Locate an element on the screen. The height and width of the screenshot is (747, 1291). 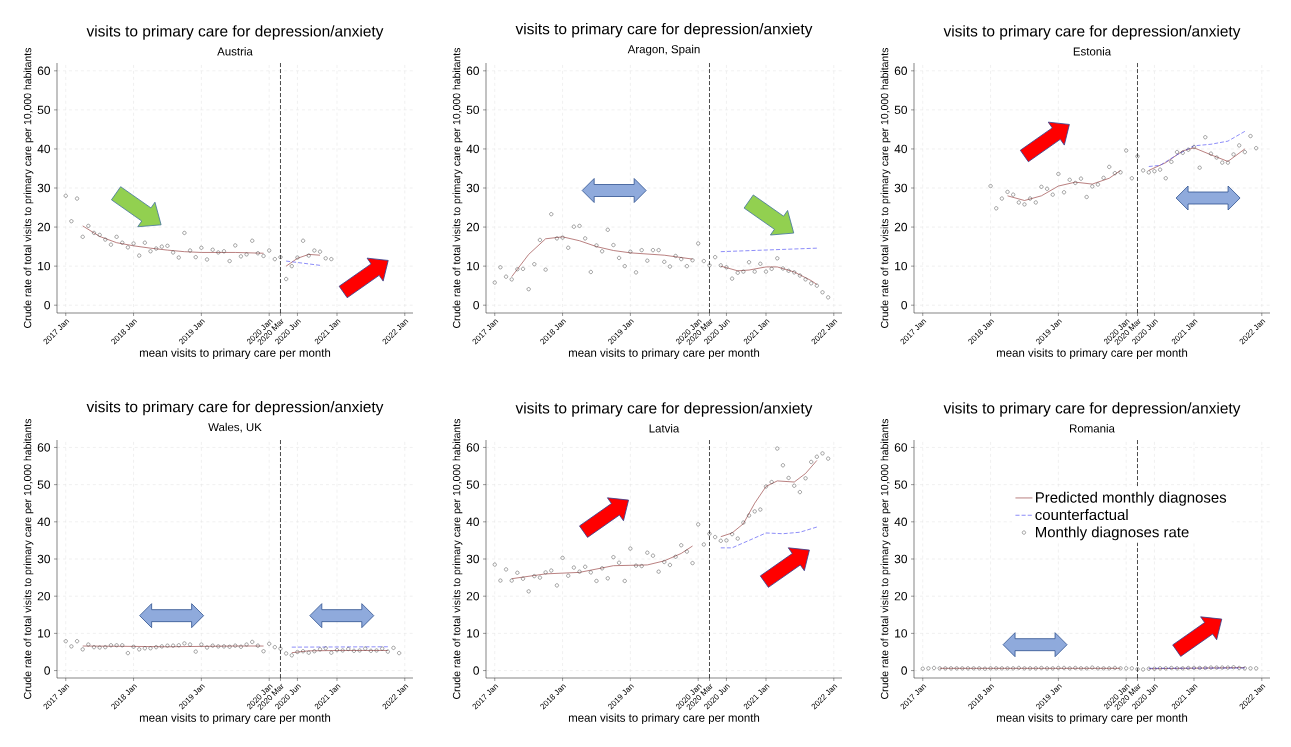
legend-label: Predicted monthly diagnoses is located at coordinates (1131, 498).